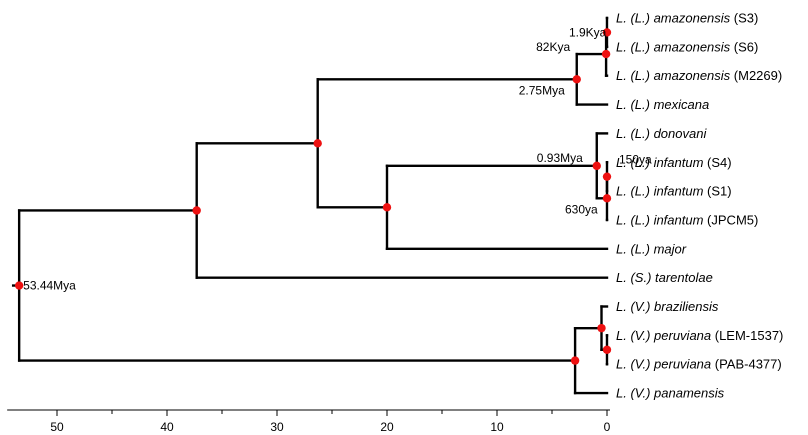 This screenshot has width=808, height=435. I want to click on taxon-label-am_m2269: L. (L.) amazonensis (M2269), so click(699, 75).